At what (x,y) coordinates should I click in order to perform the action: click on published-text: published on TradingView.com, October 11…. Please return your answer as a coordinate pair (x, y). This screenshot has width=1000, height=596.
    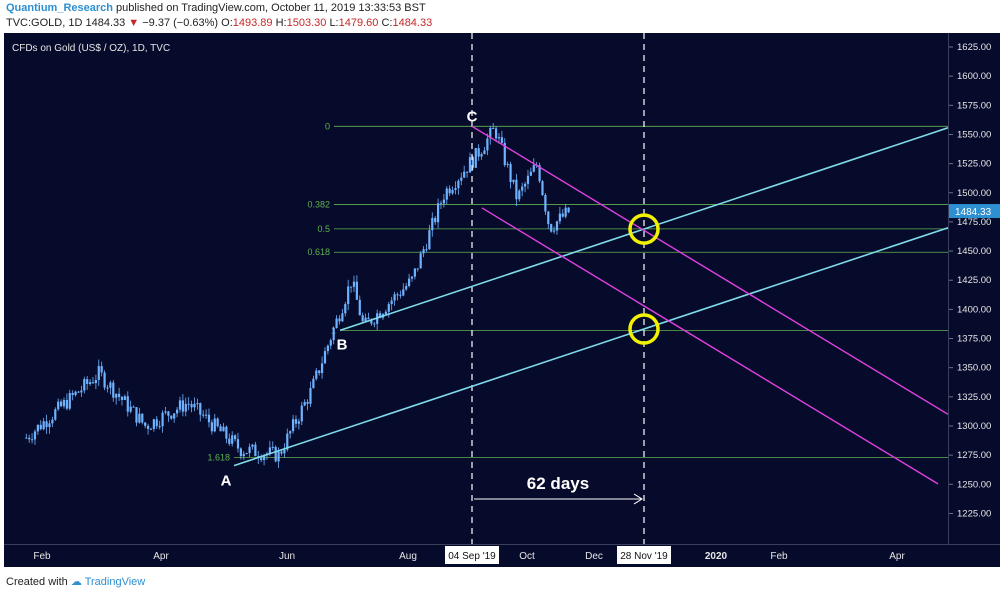
    Looking at the image, I should click on (271, 8).